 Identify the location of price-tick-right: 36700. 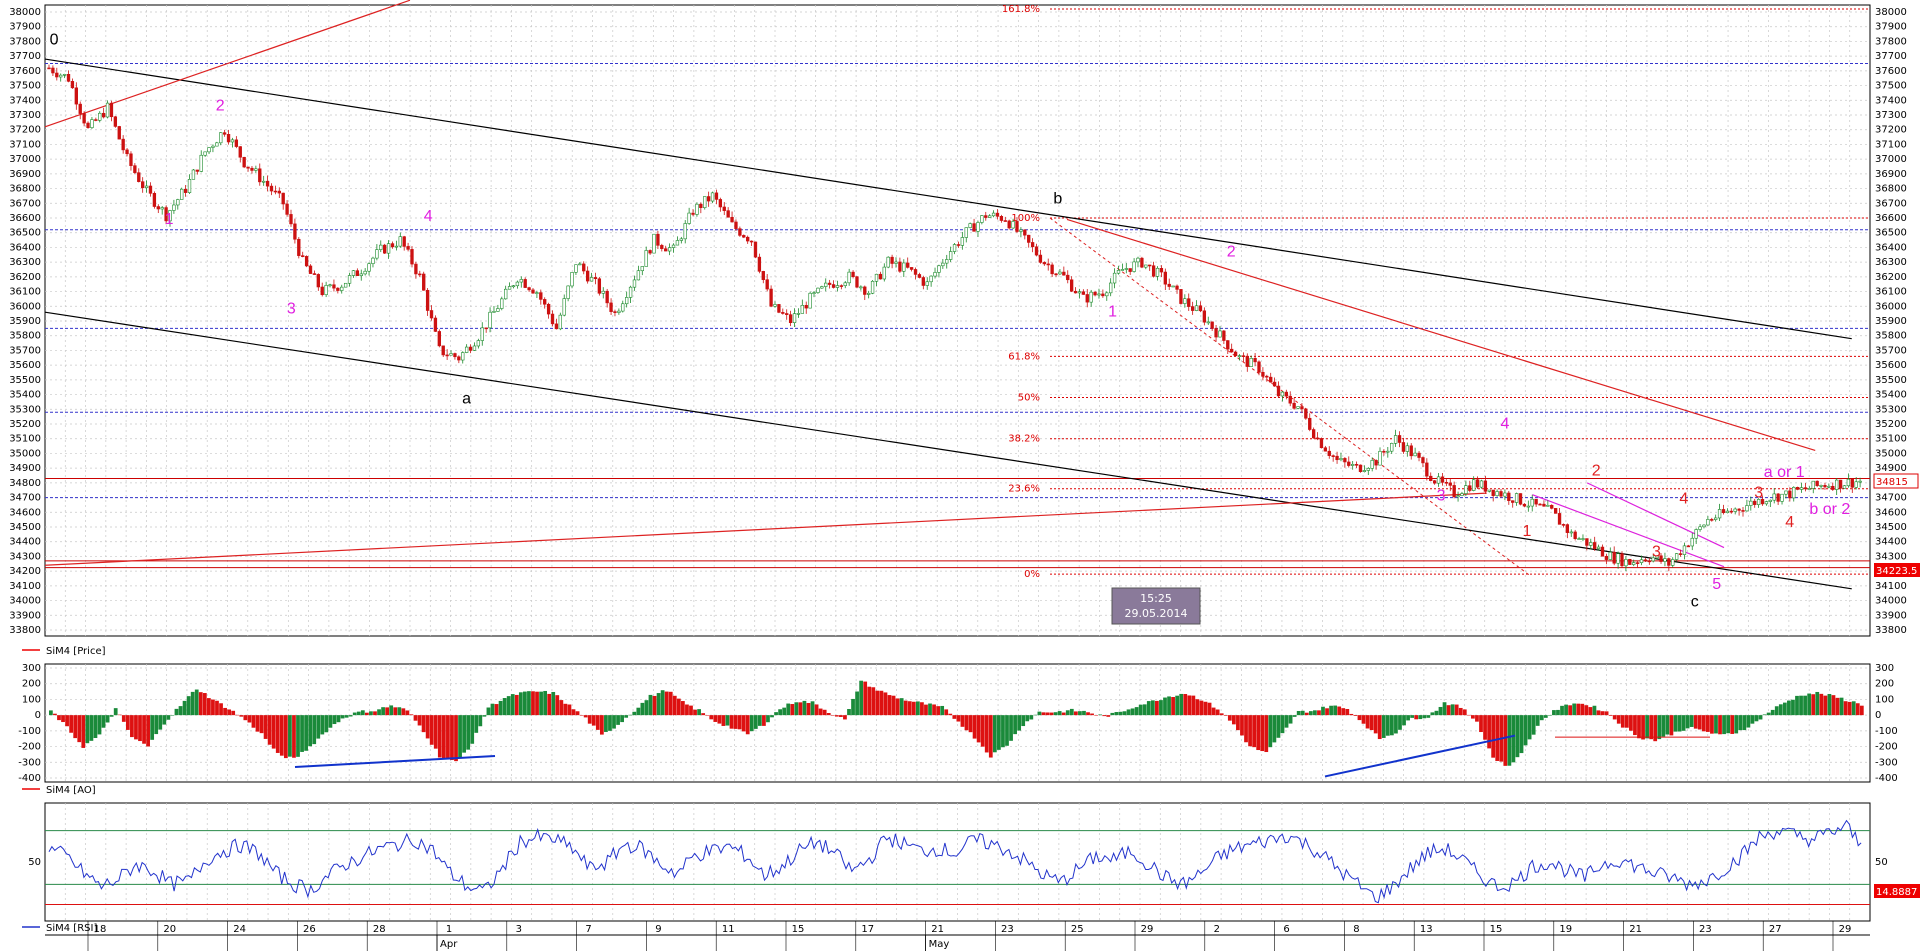
(1891, 203).